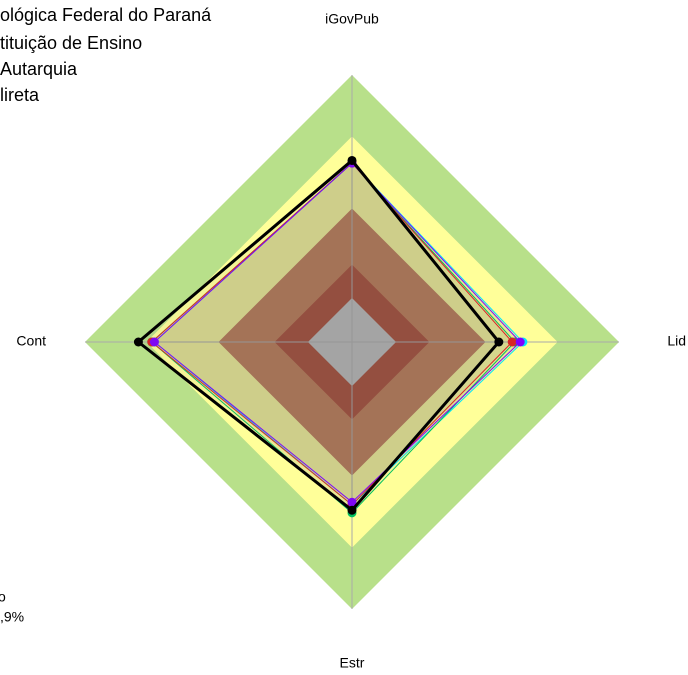 The height and width of the screenshot is (675, 688). I want to click on annotation: ológica Federal do Paraná, so click(106, 15).